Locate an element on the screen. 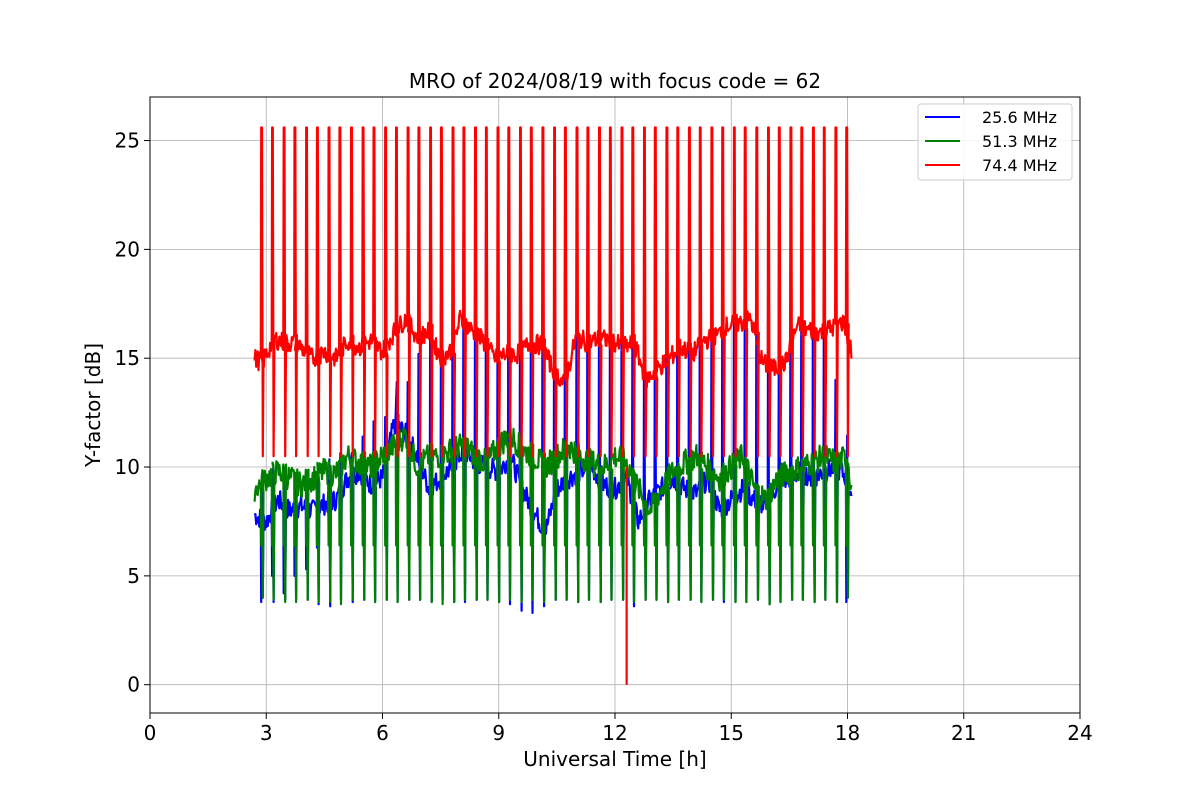 The width and height of the screenshot is (1200, 800). legend-label: 25.6 MHz is located at coordinates (1019, 117).